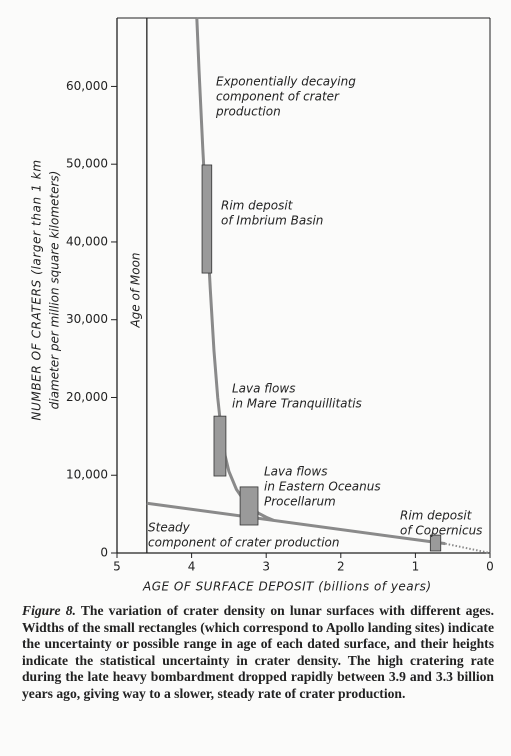  I want to click on x-tick-label: 0, so click(490, 567).